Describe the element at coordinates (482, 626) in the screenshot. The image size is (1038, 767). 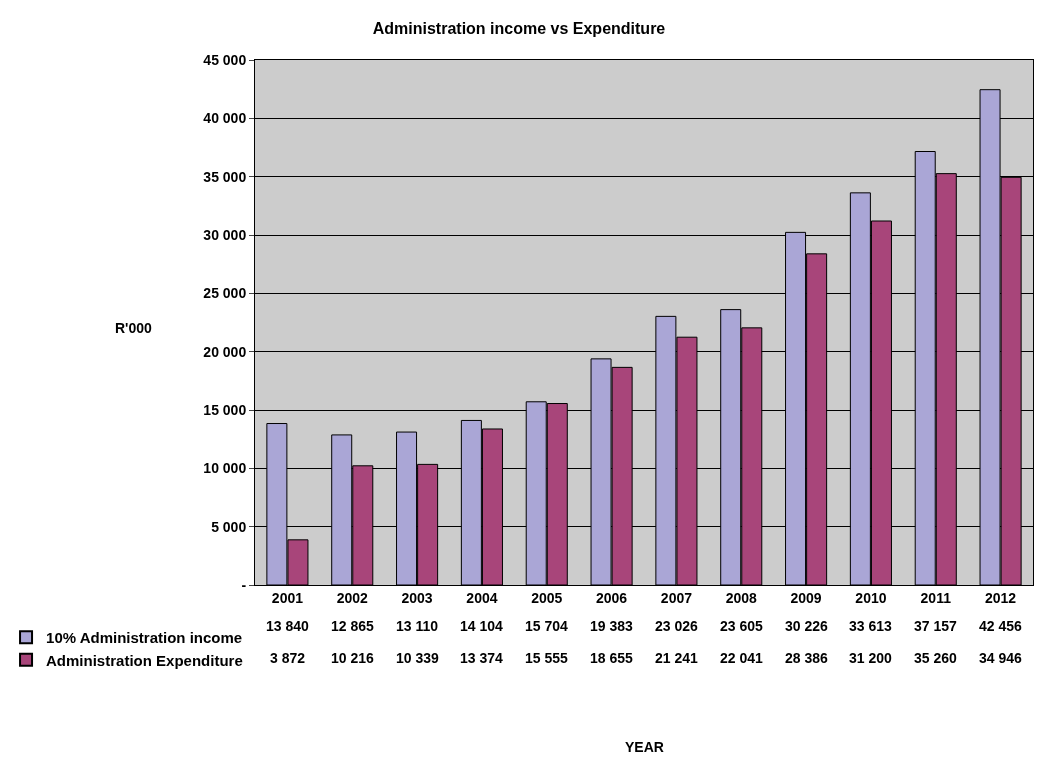
I see `data-label: 14 104` at that location.